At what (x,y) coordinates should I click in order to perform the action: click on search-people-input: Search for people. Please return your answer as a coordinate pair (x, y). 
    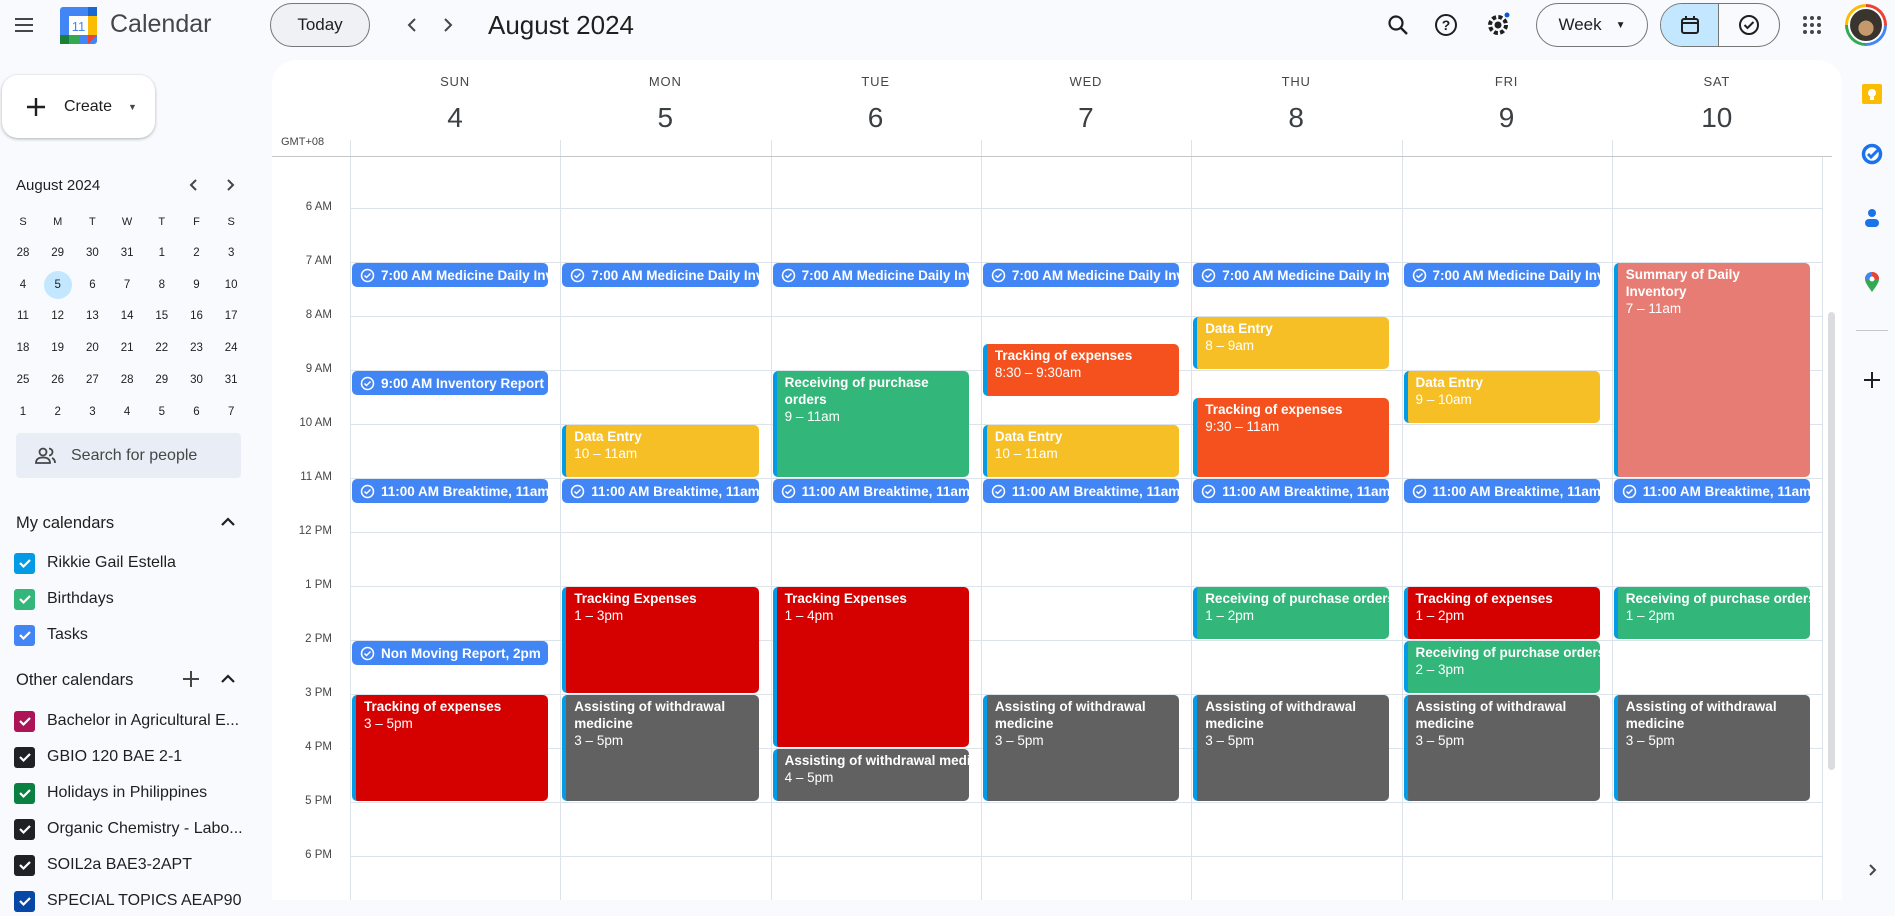
    Looking at the image, I should click on (128, 455).